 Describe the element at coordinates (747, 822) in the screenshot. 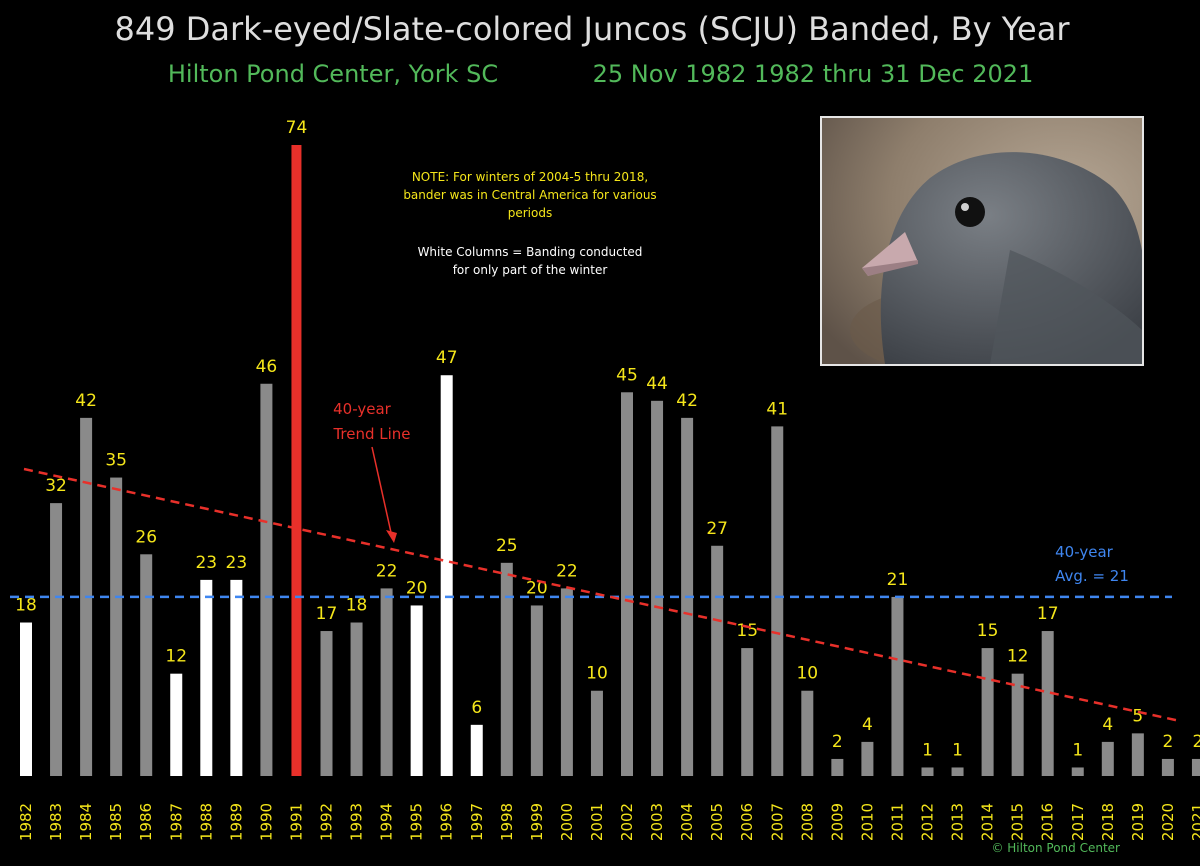

I see `x-tick-2006: 2006` at that location.